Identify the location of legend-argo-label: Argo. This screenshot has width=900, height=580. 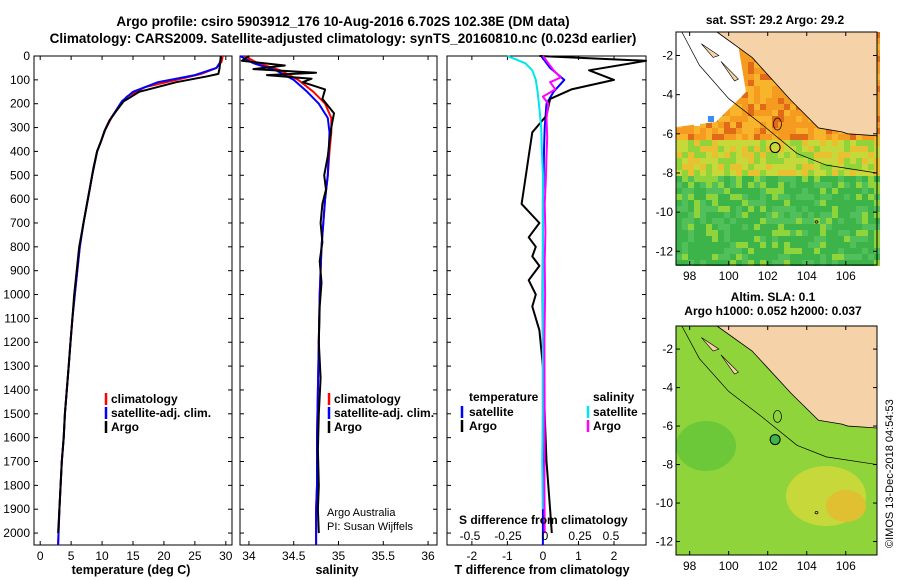
(348, 427).